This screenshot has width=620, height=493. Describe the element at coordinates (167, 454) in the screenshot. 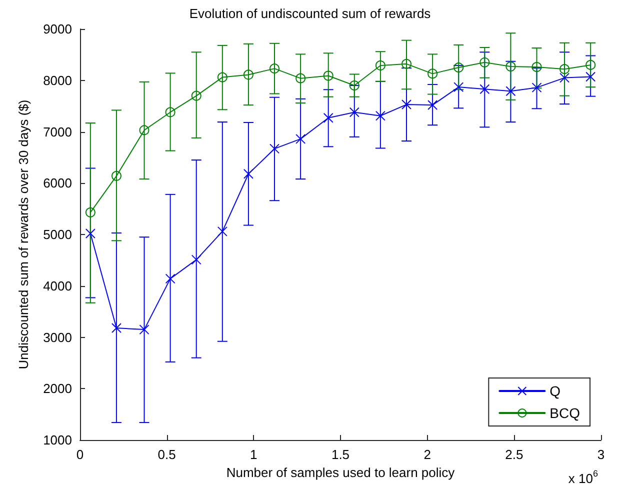

I see `x-tick-label: 0.5` at that location.